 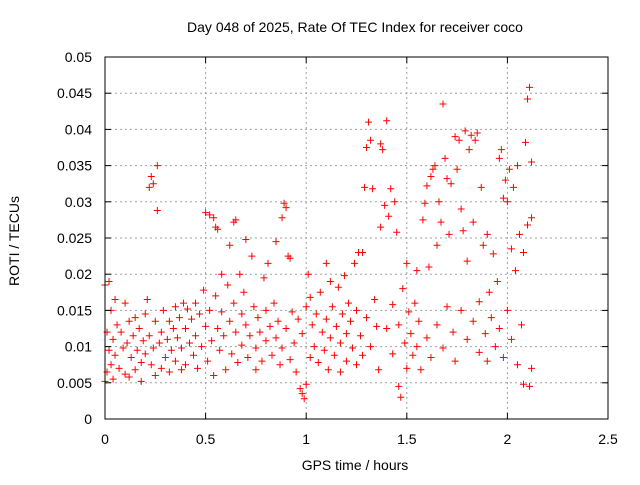 What do you see at coordinates (74, 310) in the screenshot?
I see `y-tick-label: 0.015` at bounding box center [74, 310].